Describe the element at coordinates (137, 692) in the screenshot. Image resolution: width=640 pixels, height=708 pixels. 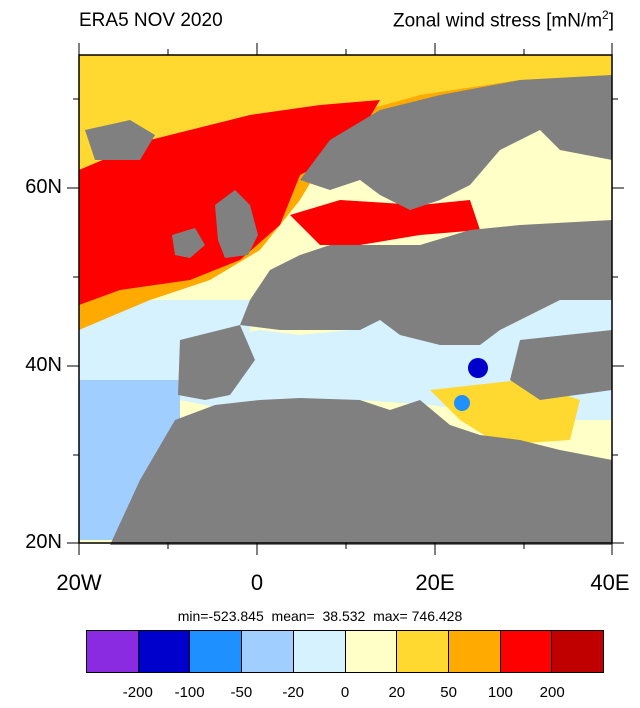
I see `colorbar-label: -200` at that location.